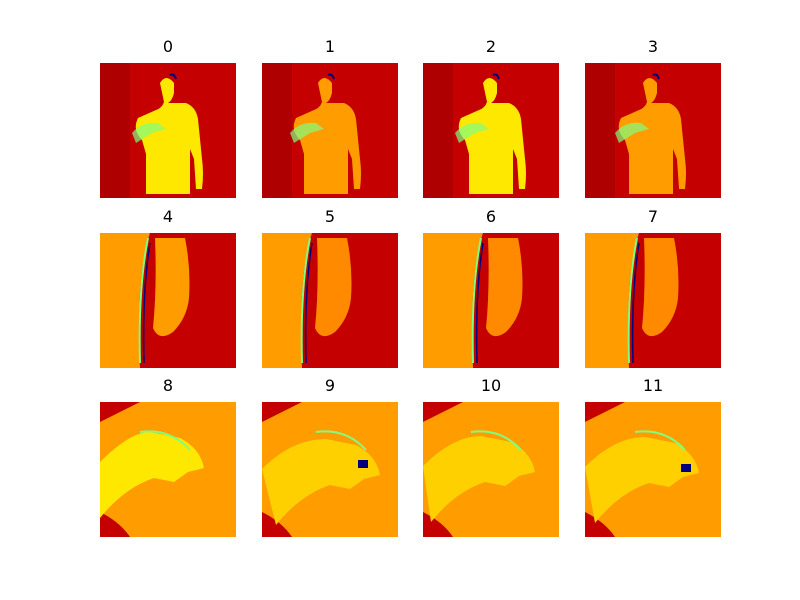 The height and width of the screenshot is (600, 800). What do you see at coordinates (491, 385) in the screenshot?
I see `panel-title: 10` at bounding box center [491, 385].